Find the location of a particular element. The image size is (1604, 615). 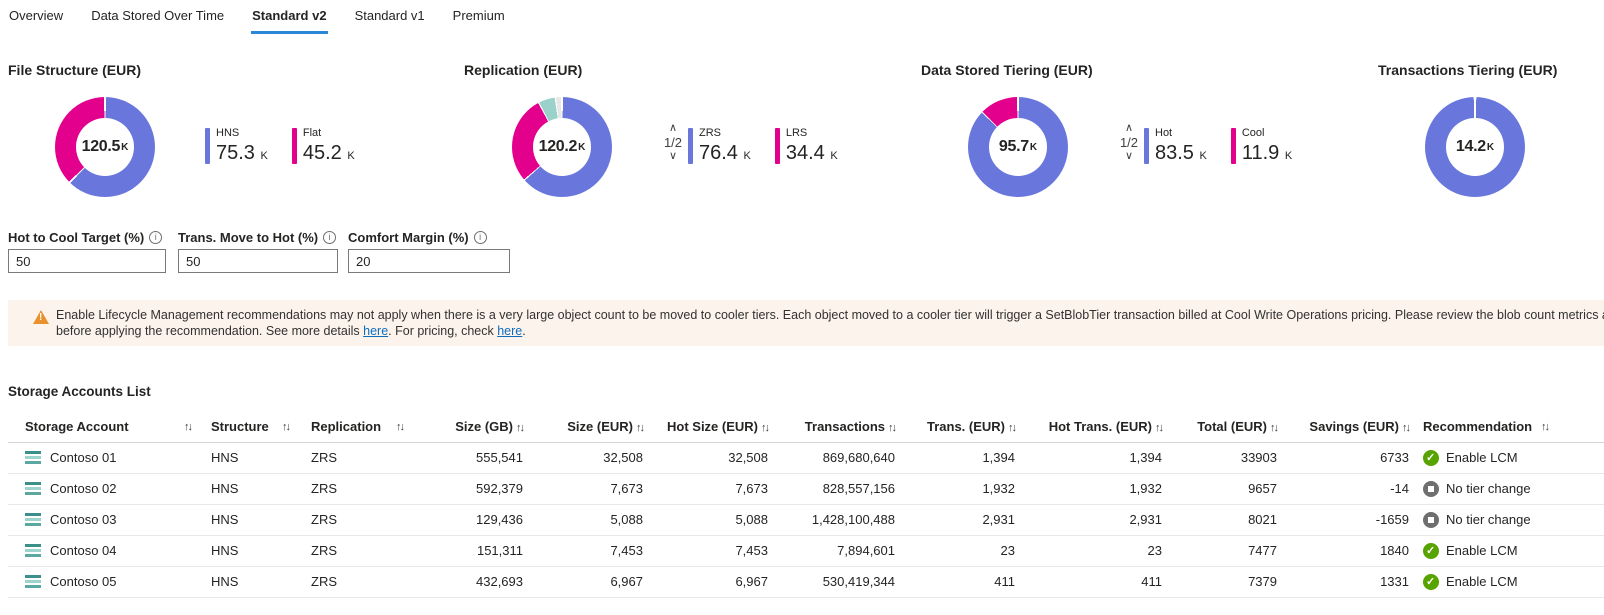

pricing-link: here is located at coordinates (510, 331).